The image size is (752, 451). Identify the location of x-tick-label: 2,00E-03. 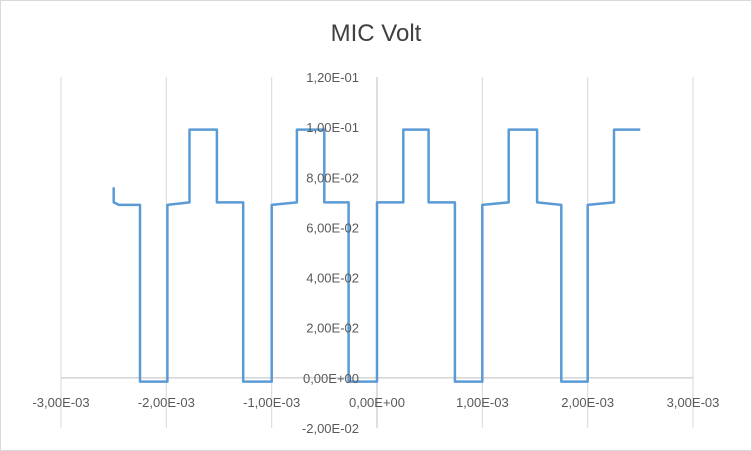
(587, 402).